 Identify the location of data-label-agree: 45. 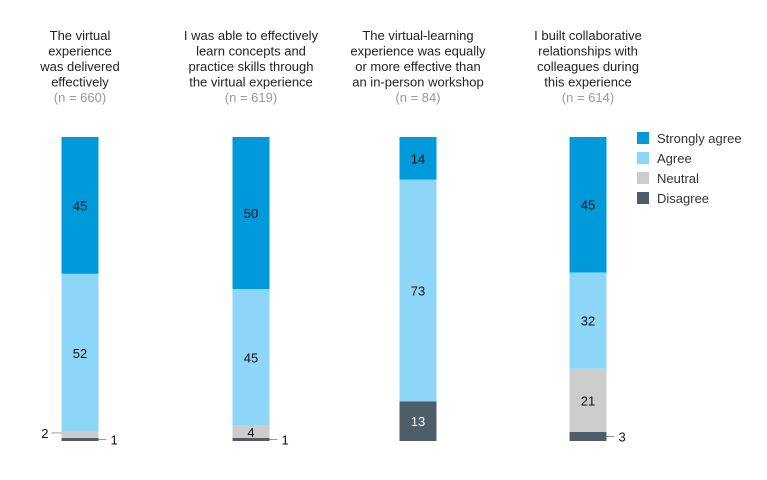
(251, 357).